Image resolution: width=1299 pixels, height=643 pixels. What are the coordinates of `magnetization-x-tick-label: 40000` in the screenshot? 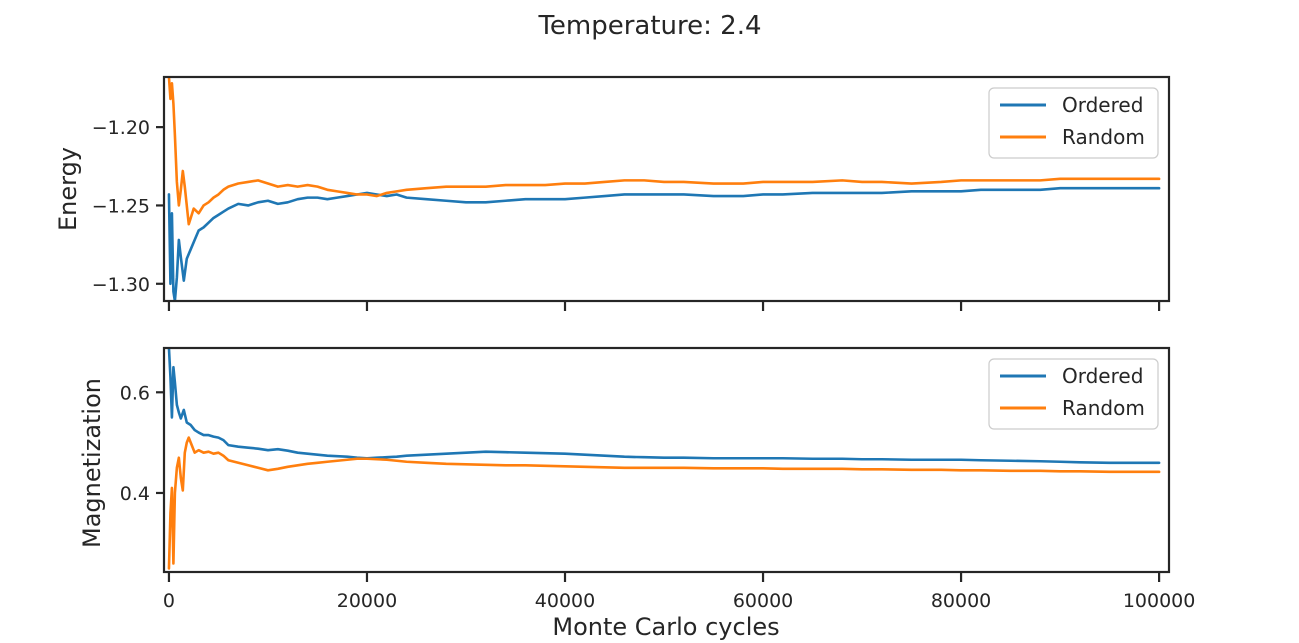 It's located at (565, 601).